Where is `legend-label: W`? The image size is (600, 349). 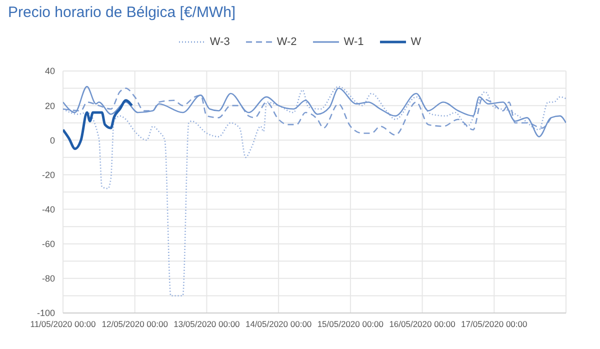 legend-label: W is located at coordinates (416, 42).